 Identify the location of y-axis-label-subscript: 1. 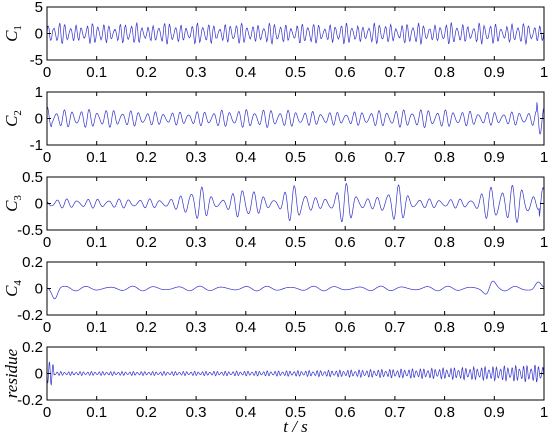
(18, 28).